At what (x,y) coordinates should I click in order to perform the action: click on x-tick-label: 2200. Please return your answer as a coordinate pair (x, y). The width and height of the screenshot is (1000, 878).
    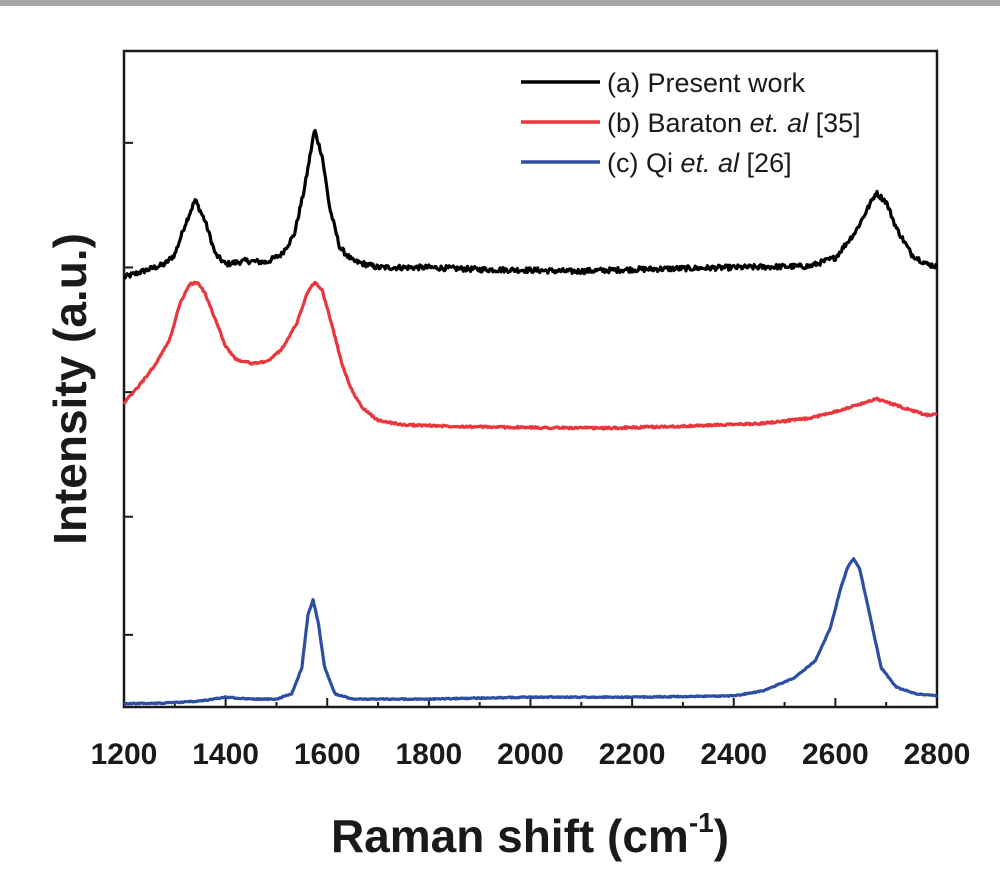
    Looking at the image, I should click on (632, 754).